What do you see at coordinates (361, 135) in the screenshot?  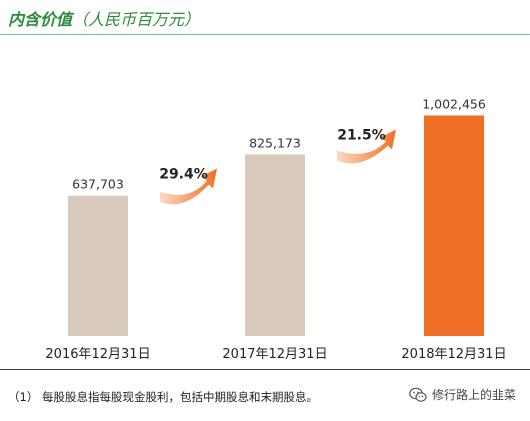 I see `growth-label-2: 21.5%` at bounding box center [361, 135].